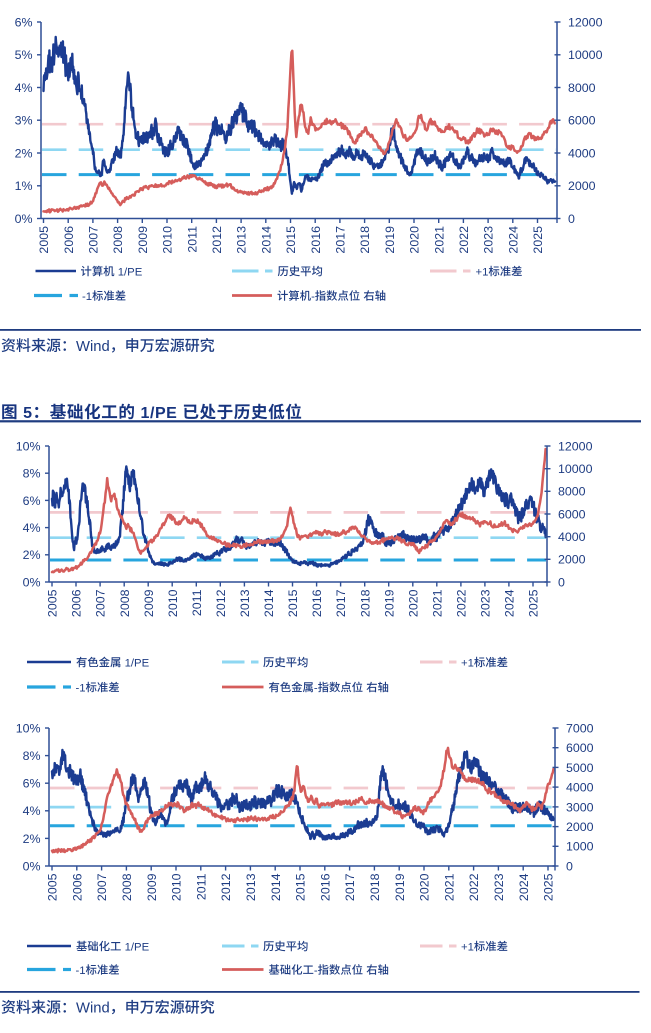  I want to click on svg-text: 7000, so click(580, 728).